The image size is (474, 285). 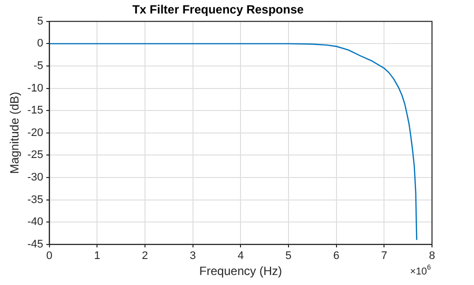 What do you see at coordinates (384, 256) in the screenshot?
I see `x-tick-label: 7` at bounding box center [384, 256].